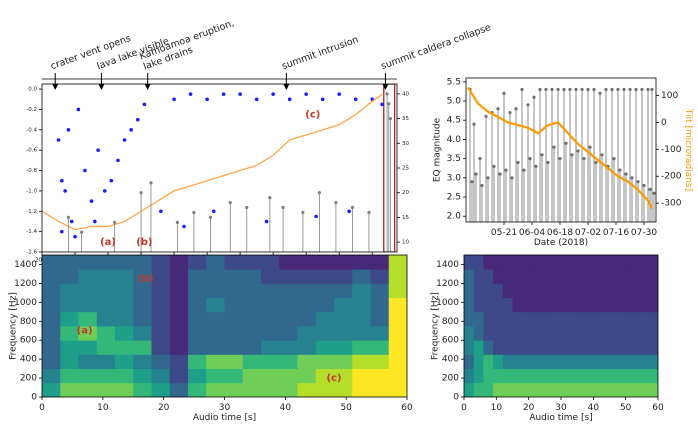  Describe the element at coordinates (405, 218) in the screenshot. I see `y2-tick-label: 15` at that location.